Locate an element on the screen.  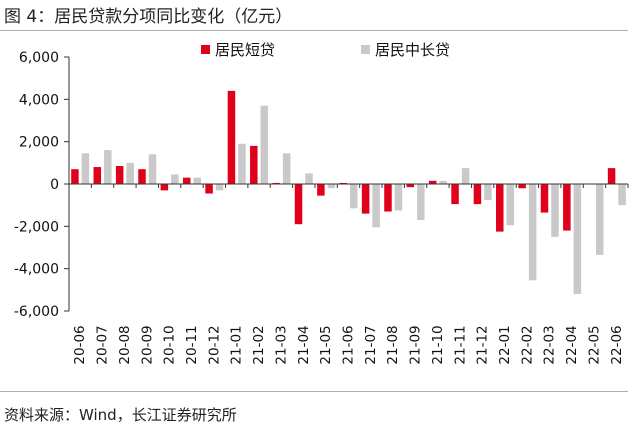
x-tick-label: 22-02 is located at coordinates (527, 344).